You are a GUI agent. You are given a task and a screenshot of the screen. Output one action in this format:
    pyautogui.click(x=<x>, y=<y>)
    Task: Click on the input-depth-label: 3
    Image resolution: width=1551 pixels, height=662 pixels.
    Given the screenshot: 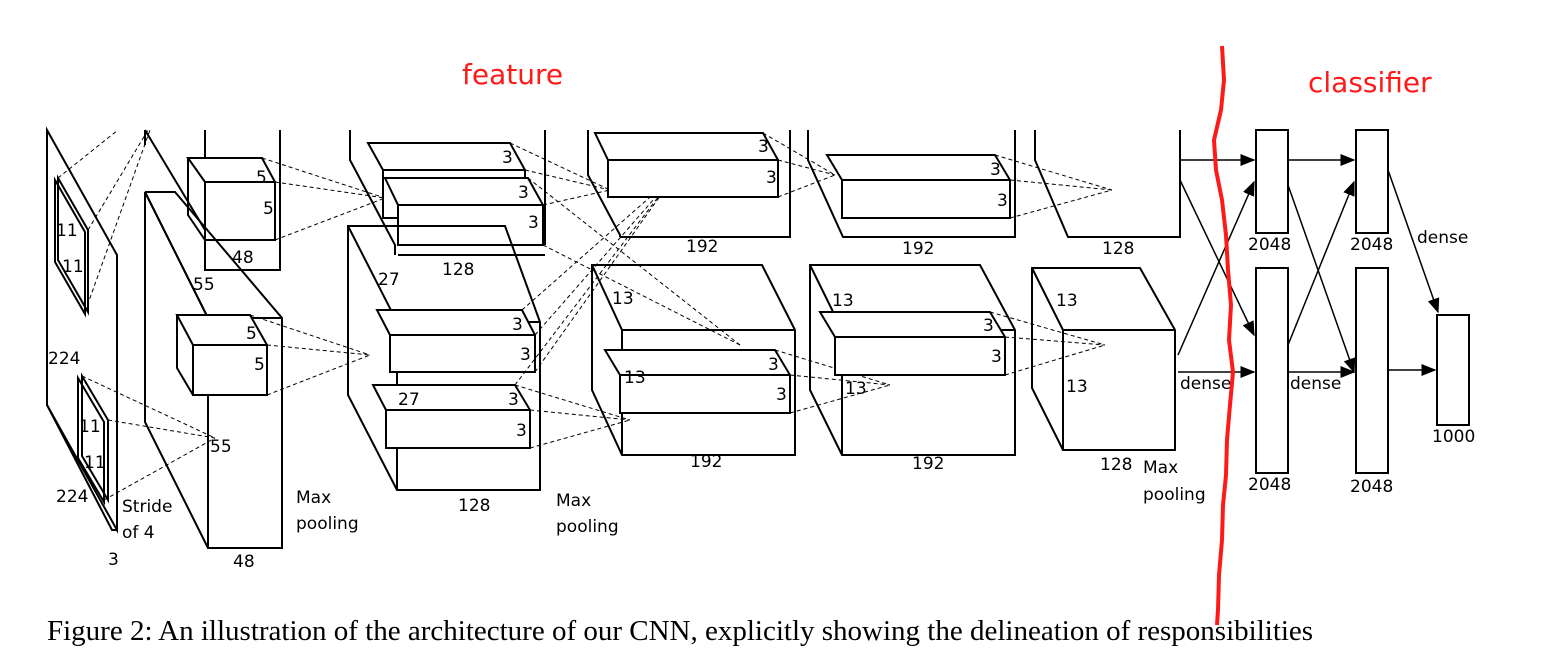 What is the action you would take?
    pyautogui.click(x=113, y=560)
    